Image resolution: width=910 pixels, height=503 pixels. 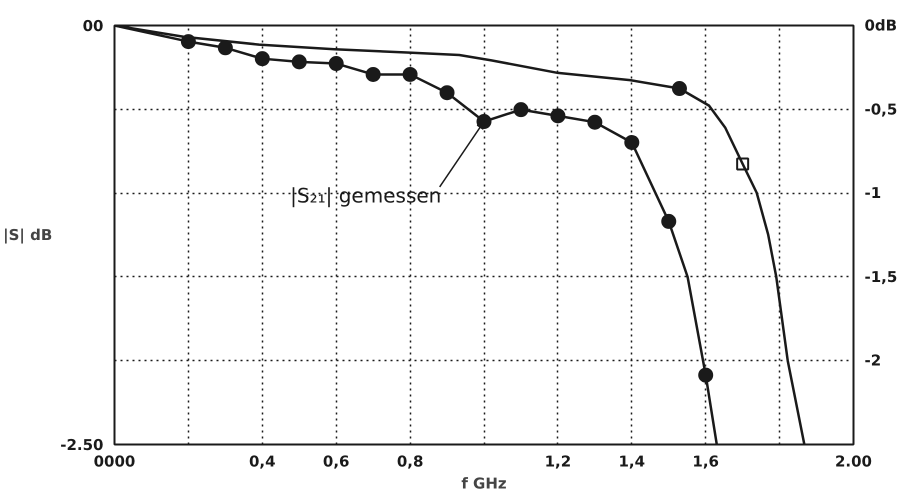 What do you see at coordinates (366, 195) in the screenshot?
I see `annotation: |S₂₁| gemessen` at bounding box center [366, 195].